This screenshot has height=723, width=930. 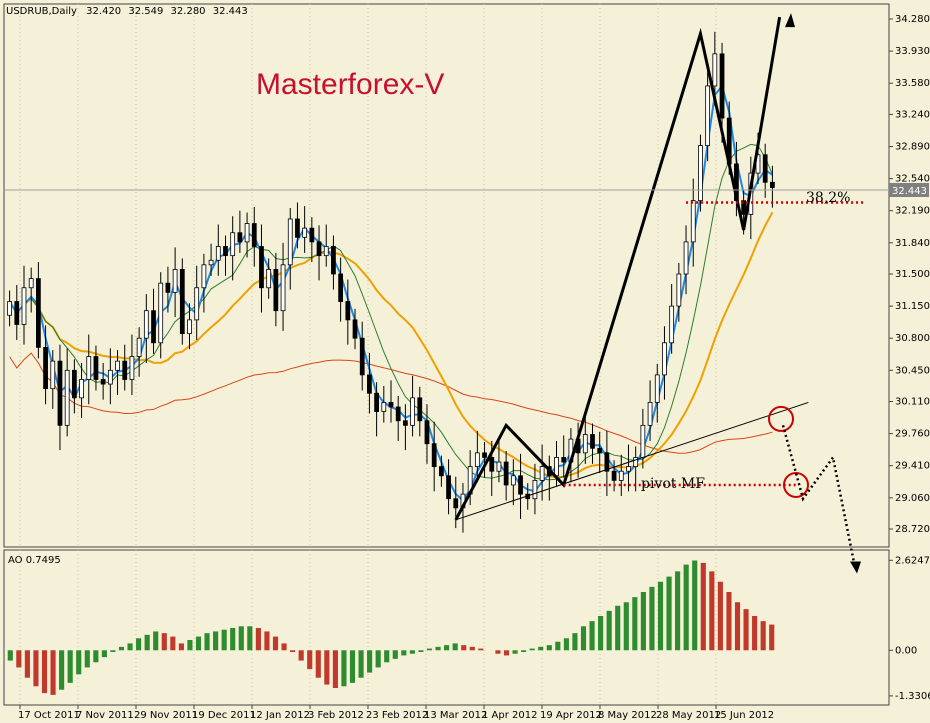 What do you see at coordinates (912, 306) in the screenshot?
I see `y-tick-label: 31.150` at bounding box center [912, 306].